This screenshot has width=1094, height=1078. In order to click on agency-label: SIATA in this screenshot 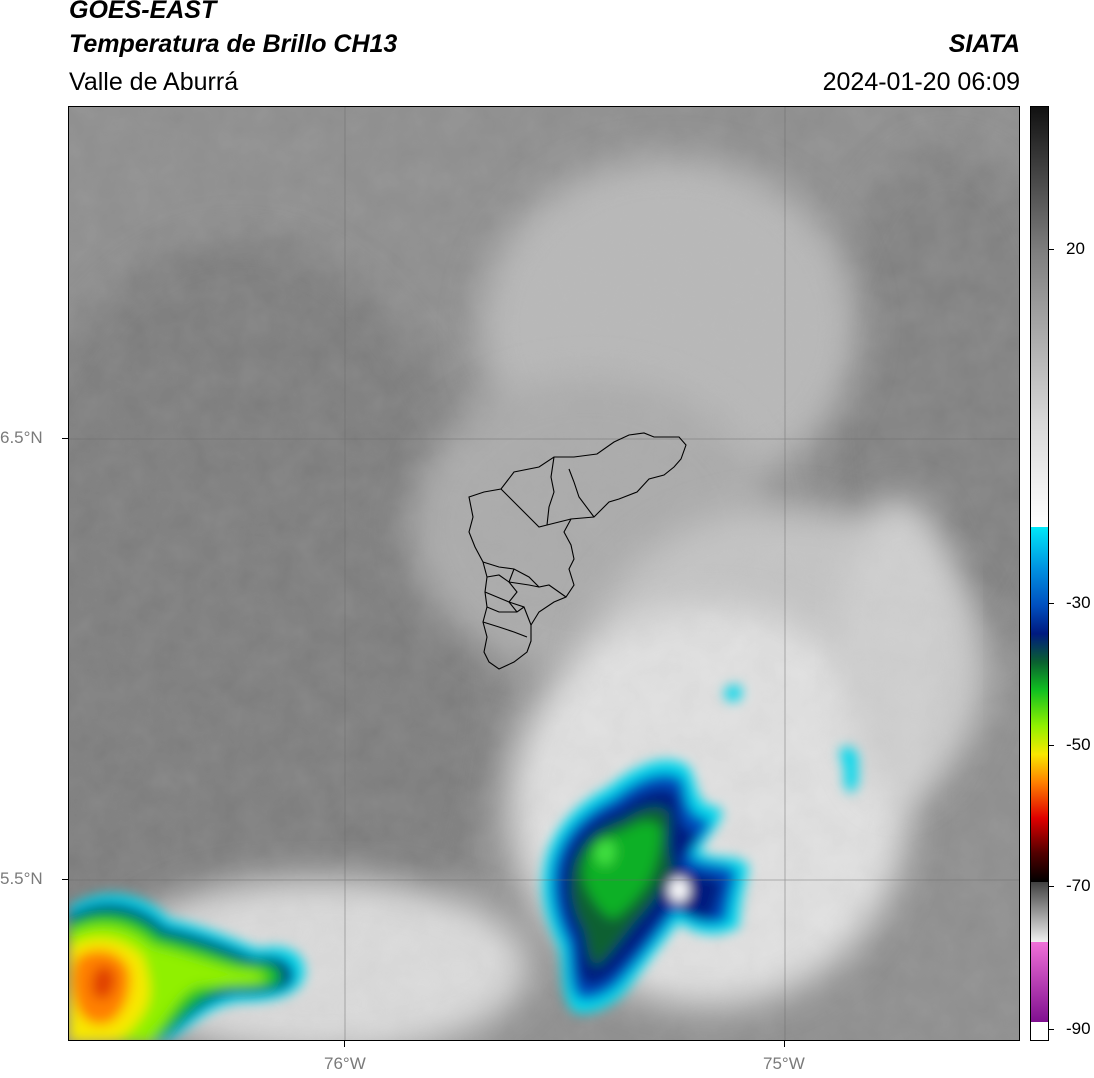, I will do `click(984, 44)`.